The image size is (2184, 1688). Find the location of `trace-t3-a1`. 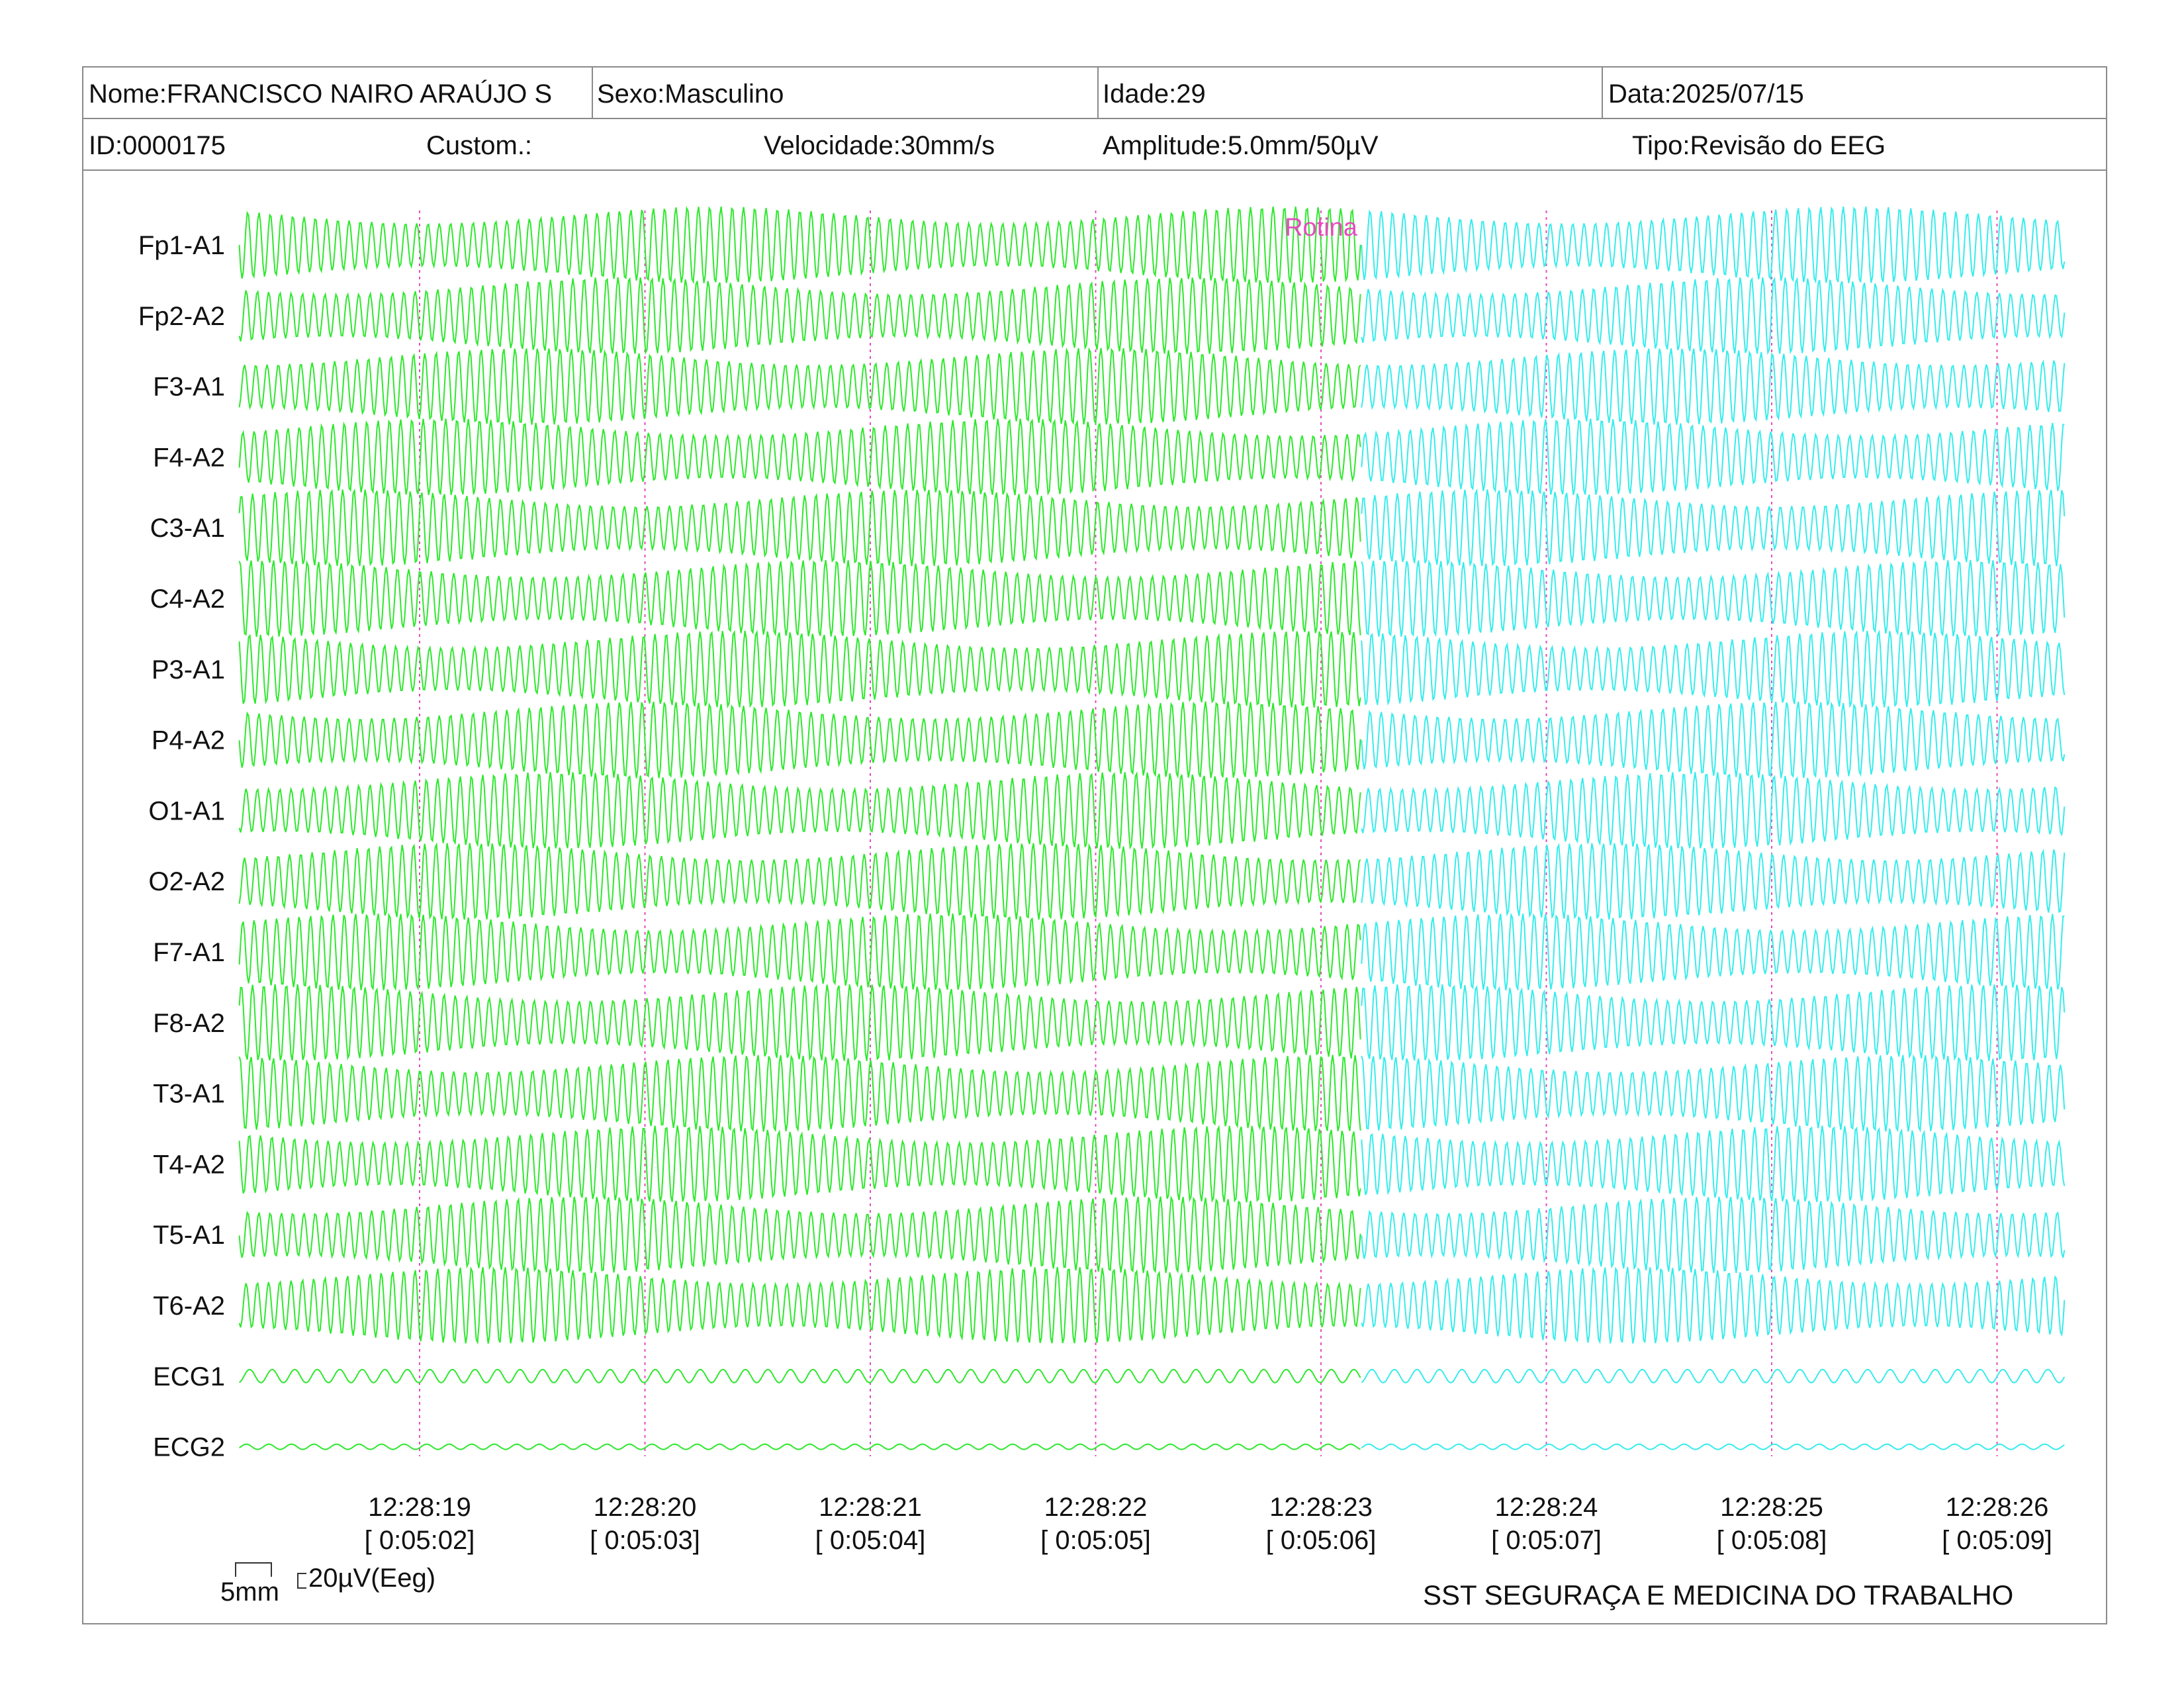

trace-t3-a1 is located at coordinates (799, 1093).